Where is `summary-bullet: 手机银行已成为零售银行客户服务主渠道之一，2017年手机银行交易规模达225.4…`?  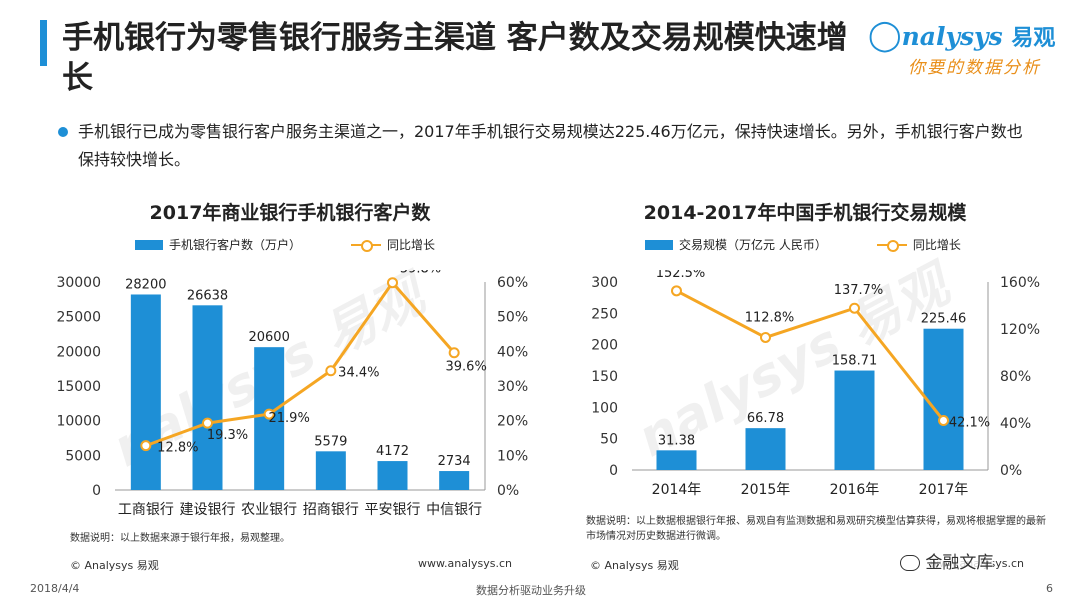
summary-bullet: 手机银行已成为零售银行客户服务主渠道之一，2017年手机银行交易规模达225.4… is located at coordinates (548, 146).